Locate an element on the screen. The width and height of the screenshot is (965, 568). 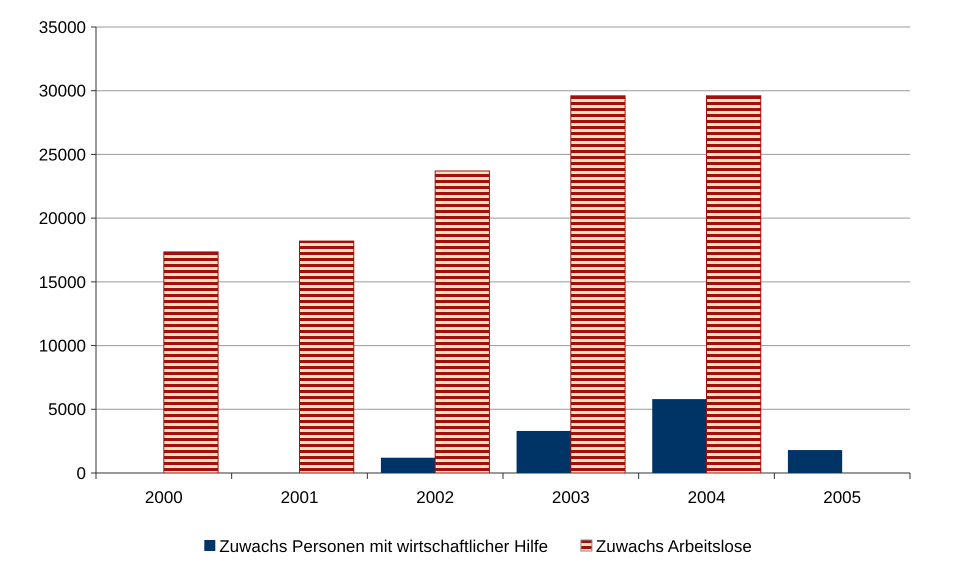
y-tick-label: 20000 is located at coordinates (62, 218).